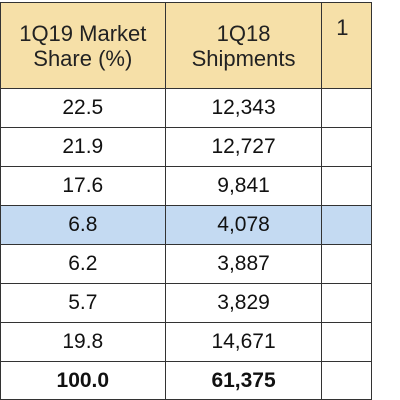  I want to click on table-row: 19.8 14,671, so click(186, 342).